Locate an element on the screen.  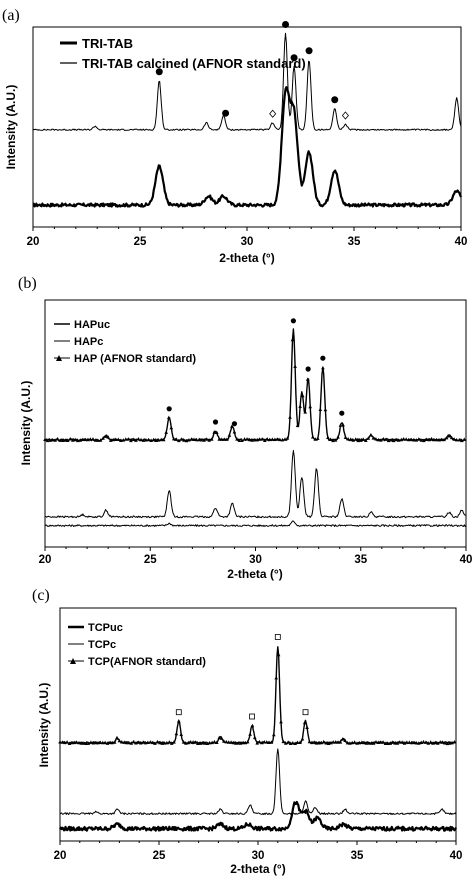
panel-c-legend-label-tcpuc: TCPuc is located at coordinates (105, 628).